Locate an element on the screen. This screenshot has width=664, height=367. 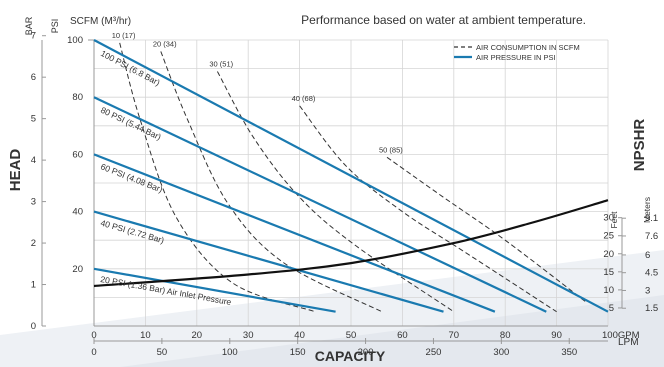
npshr-meters-tick: 9.1 is located at coordinates (651, 218).